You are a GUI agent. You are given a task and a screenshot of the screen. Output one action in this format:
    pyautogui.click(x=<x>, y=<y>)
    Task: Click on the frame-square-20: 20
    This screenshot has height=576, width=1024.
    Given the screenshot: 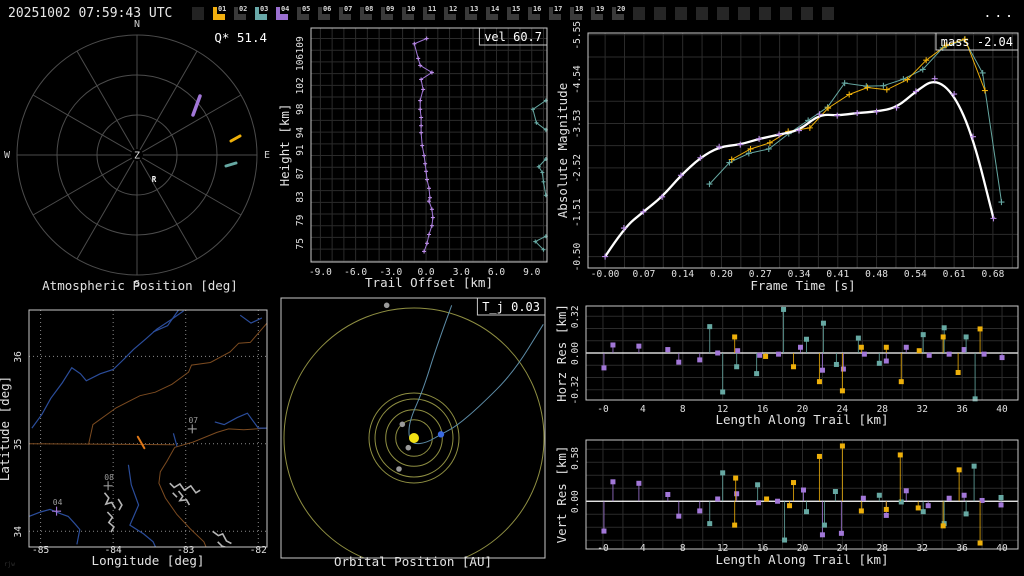 What is the action you would take?
    pyautogui.click(x=619, y=12)
    